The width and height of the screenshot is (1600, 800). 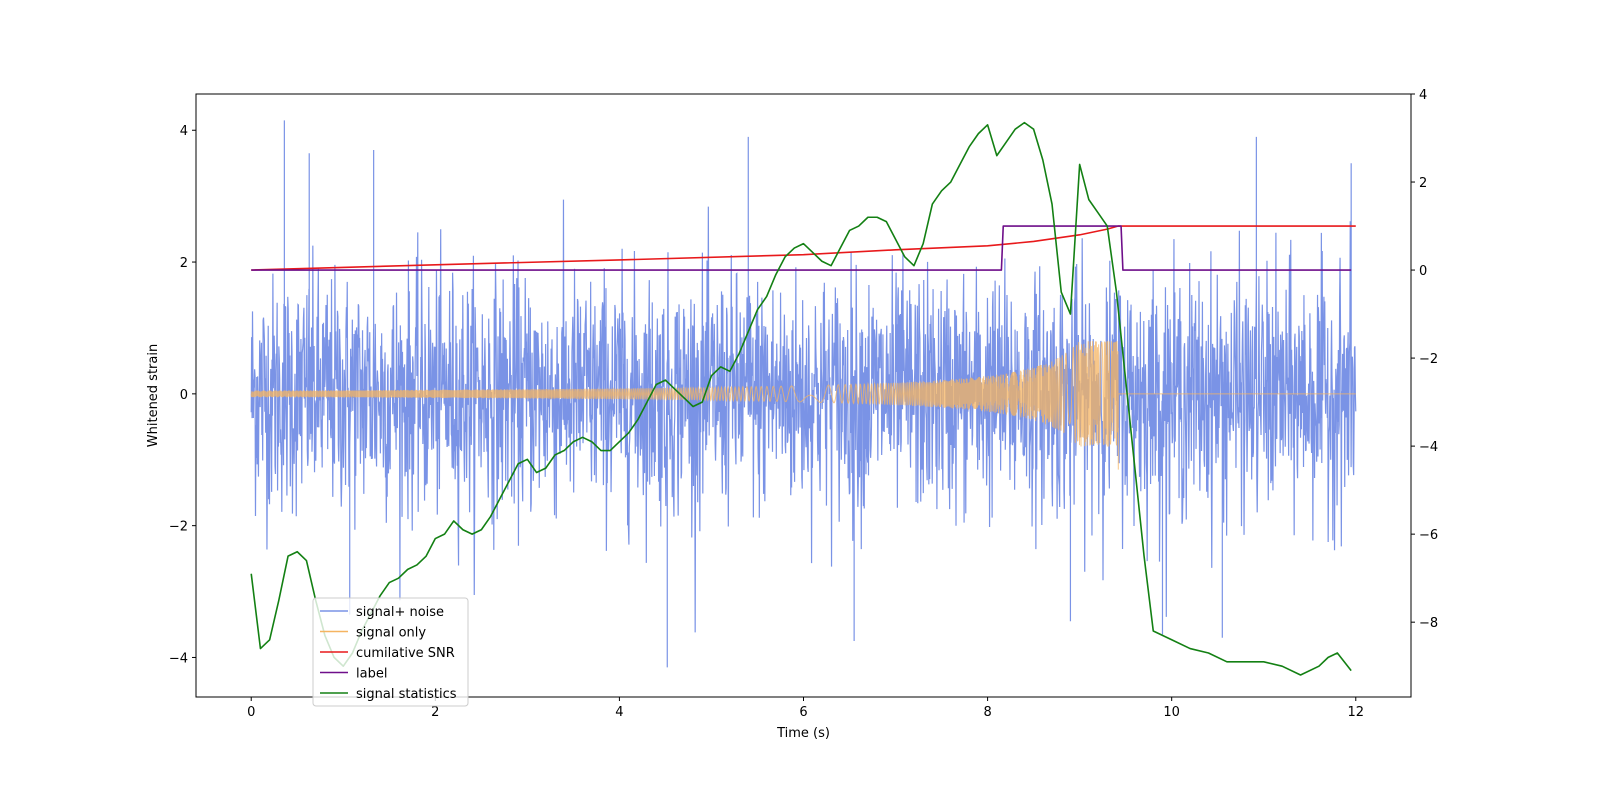 I want to click on legend-label: signal statistics, so click(x=406, y=694).